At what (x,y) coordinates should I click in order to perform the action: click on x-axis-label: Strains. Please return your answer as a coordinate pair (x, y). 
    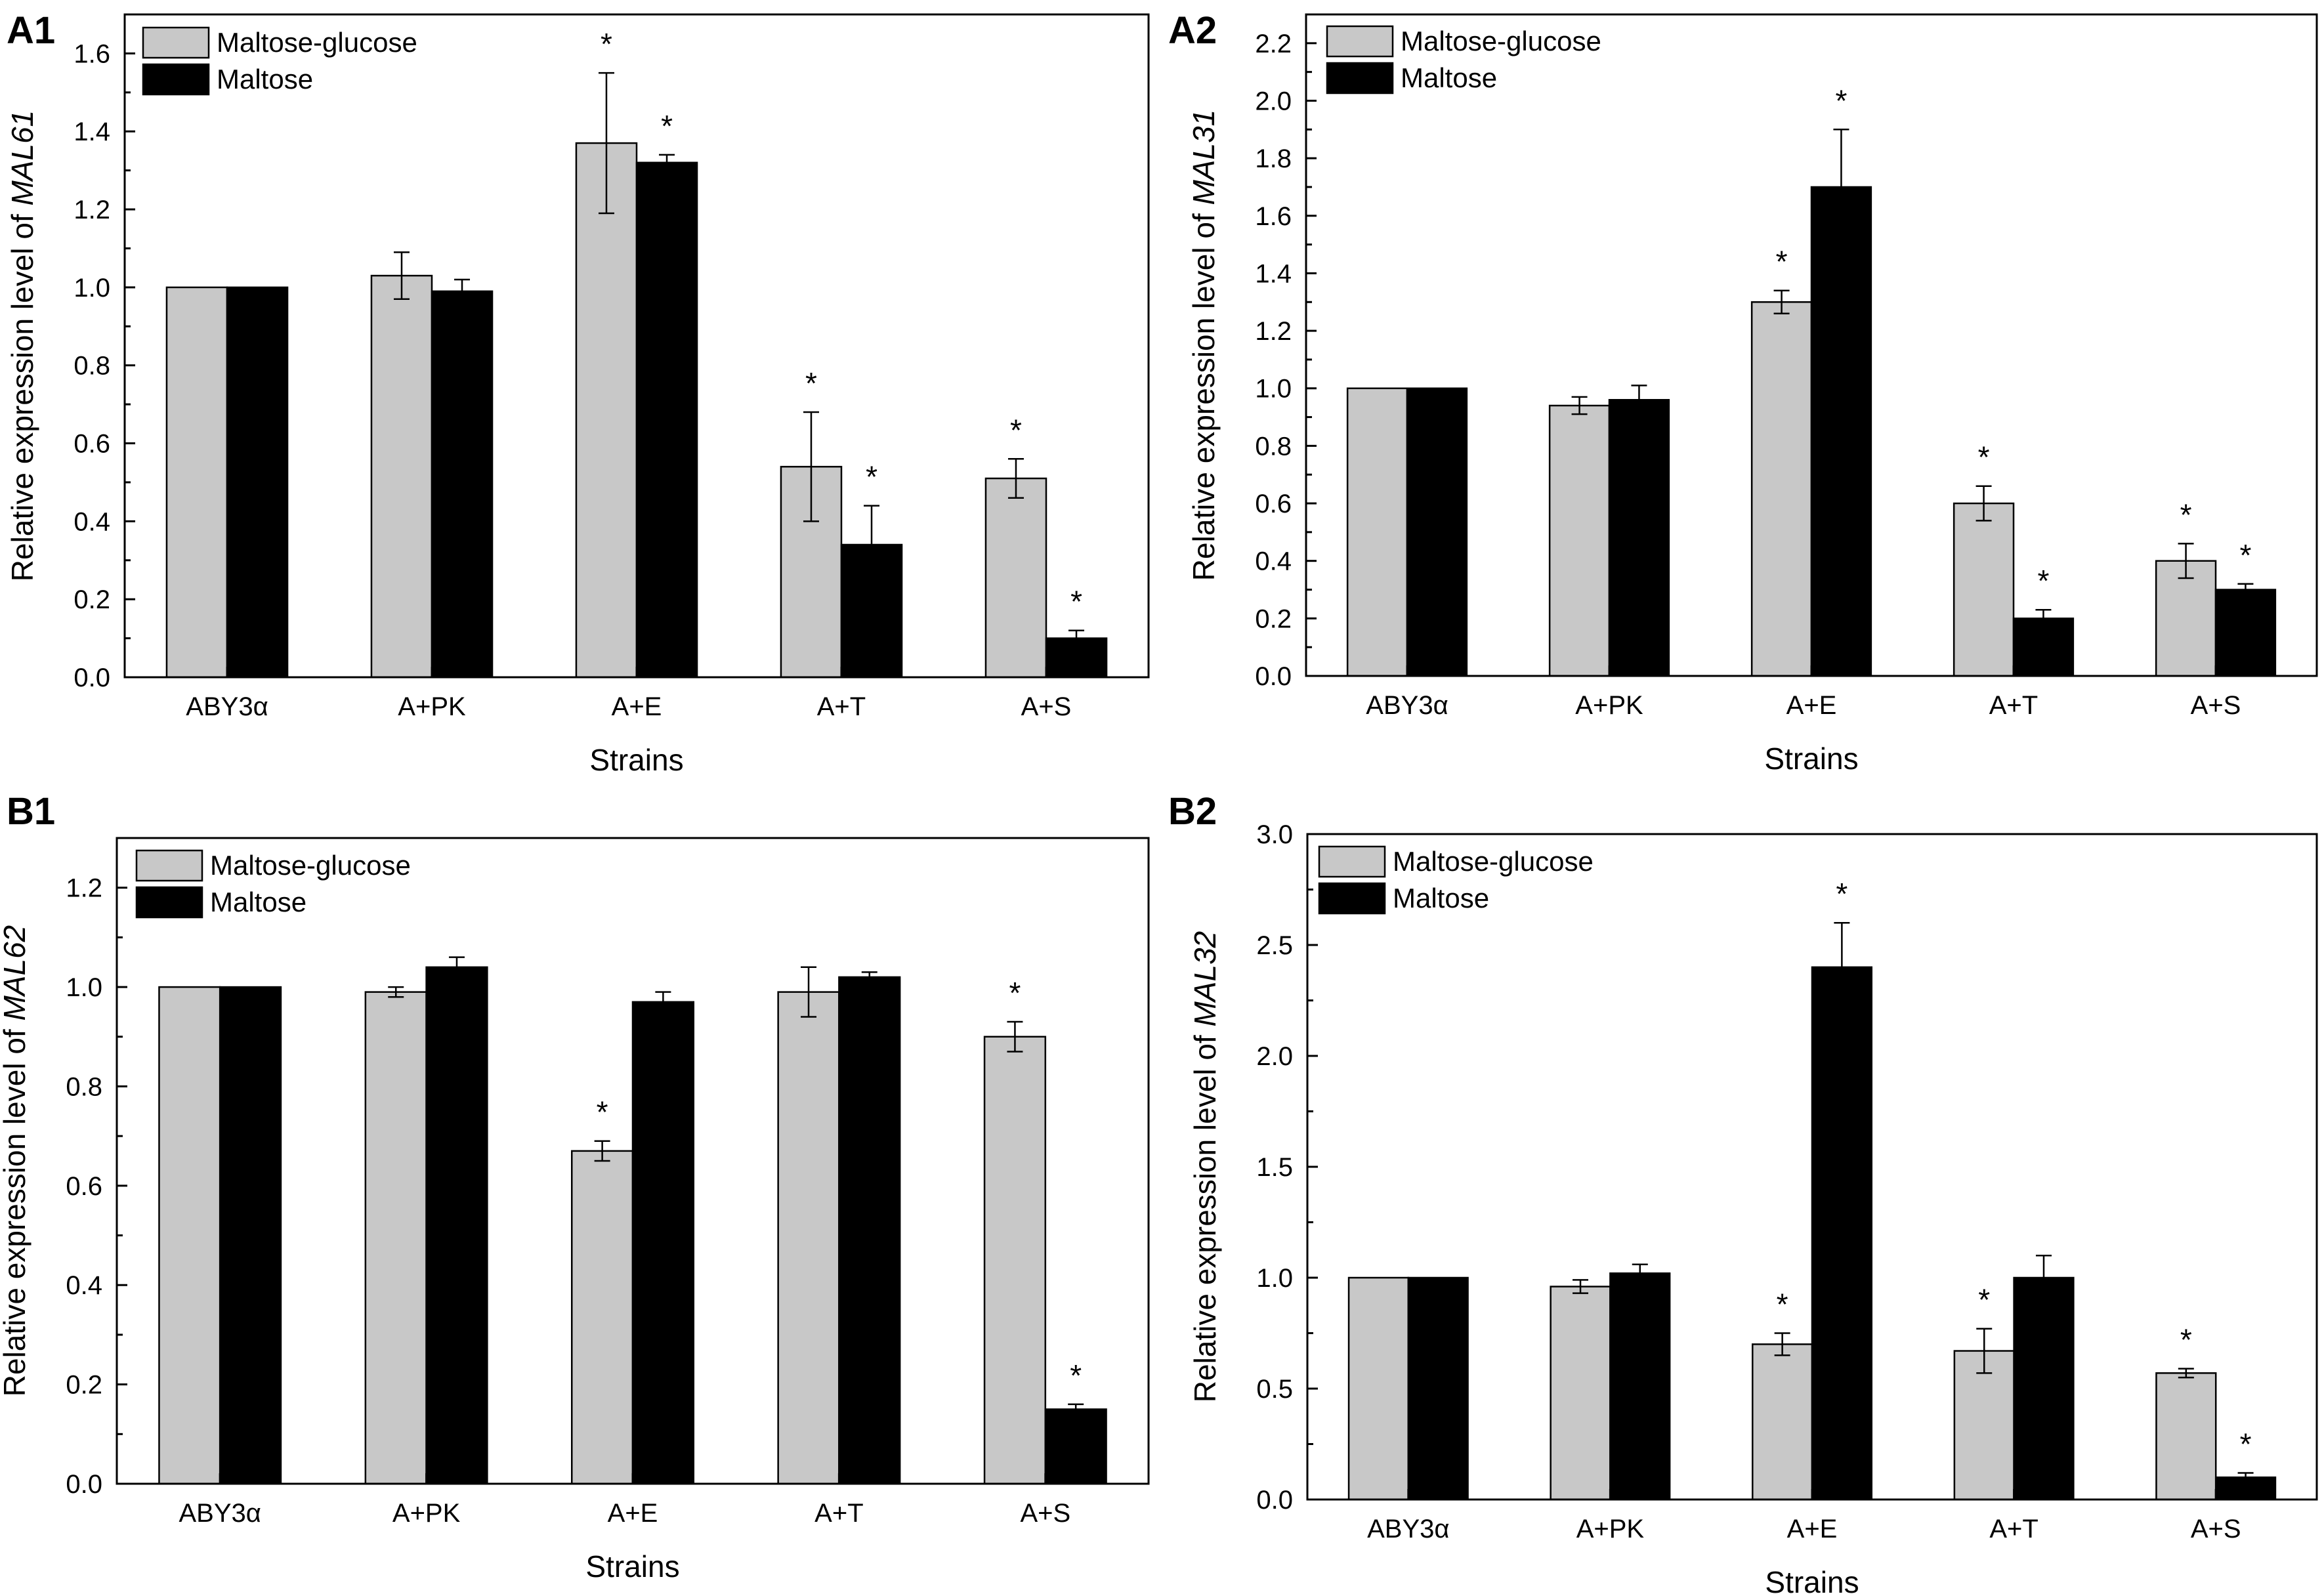
    Looking at the image, I should click on (1812, 1579).